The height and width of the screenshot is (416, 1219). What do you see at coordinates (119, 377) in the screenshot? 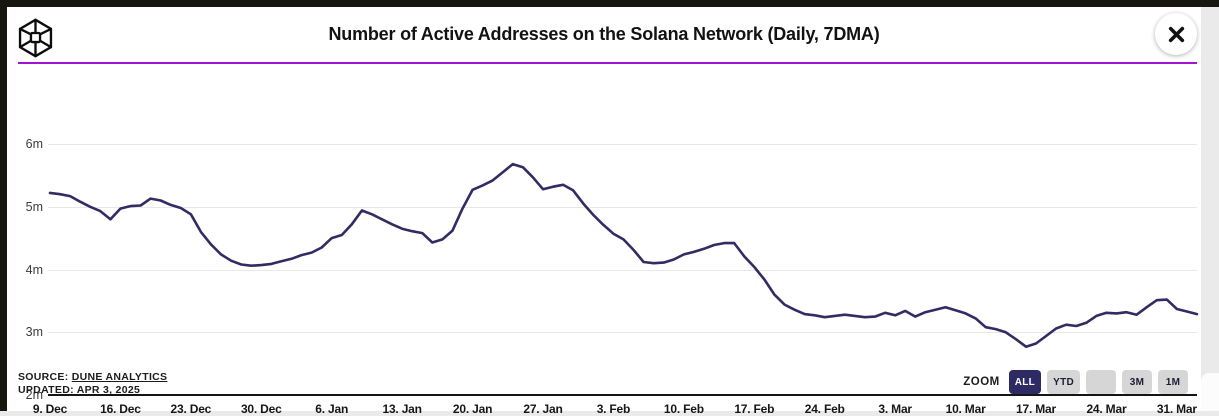
I see `source-link: DUNE ANALYTICS` at bounding box center [119, 377].